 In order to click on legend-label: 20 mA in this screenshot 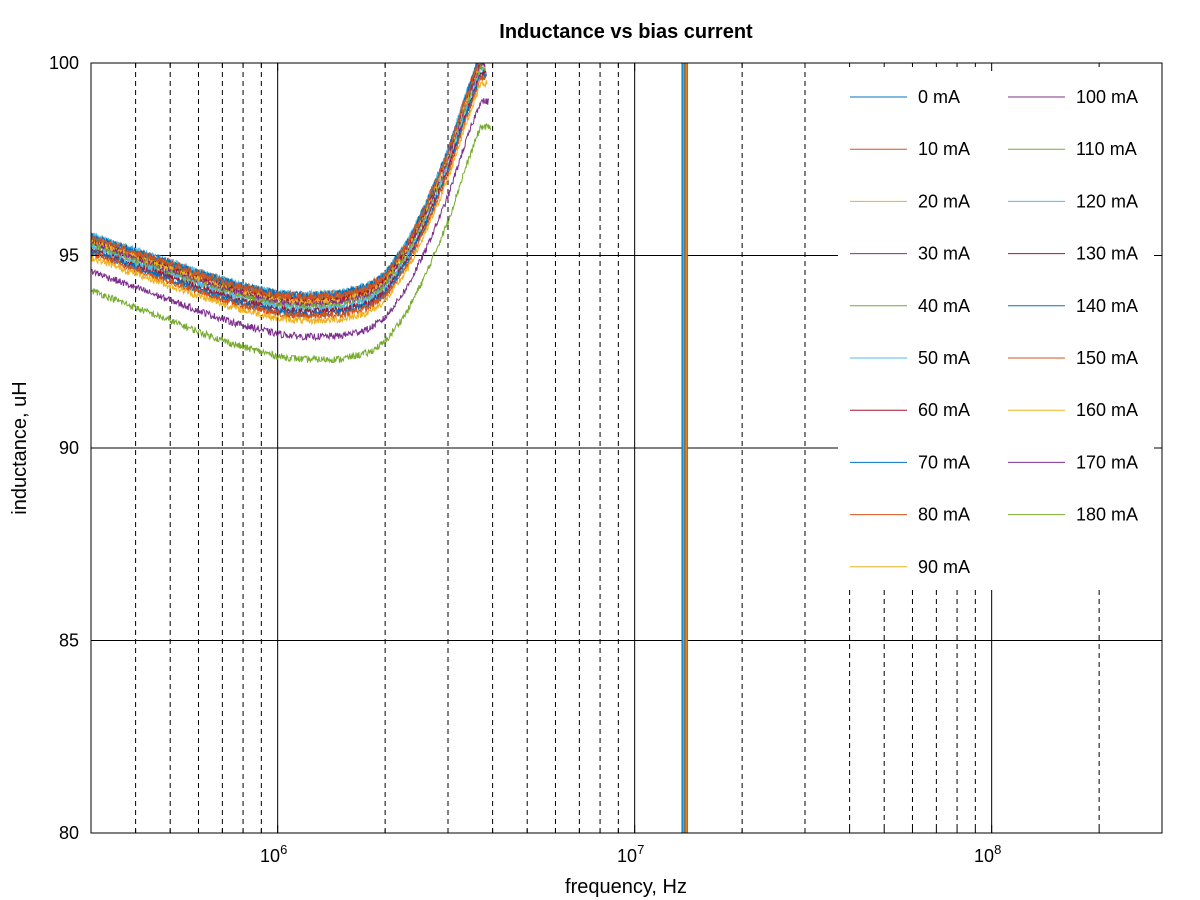, I will do `click(944, 201)`.